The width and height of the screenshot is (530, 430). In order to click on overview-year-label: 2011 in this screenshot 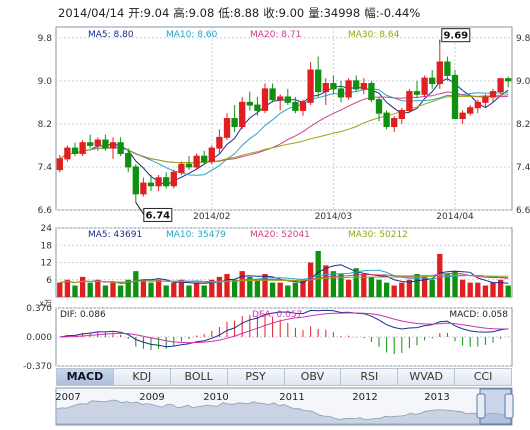, I will do `click(291, 397)`.